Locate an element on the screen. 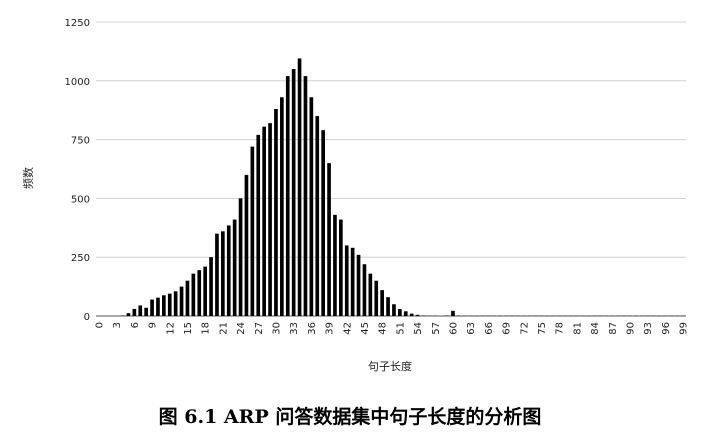  x-tick-label: 12 is located at coordinates (170, 328).